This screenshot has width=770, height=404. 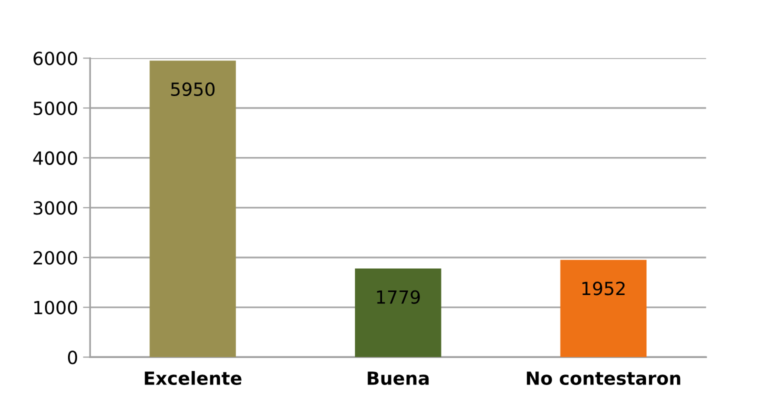 What do you see at coordinates (56, 59) in the screenshot?
I see `y-tick-label: 6000` at bounding box center [56, 59].